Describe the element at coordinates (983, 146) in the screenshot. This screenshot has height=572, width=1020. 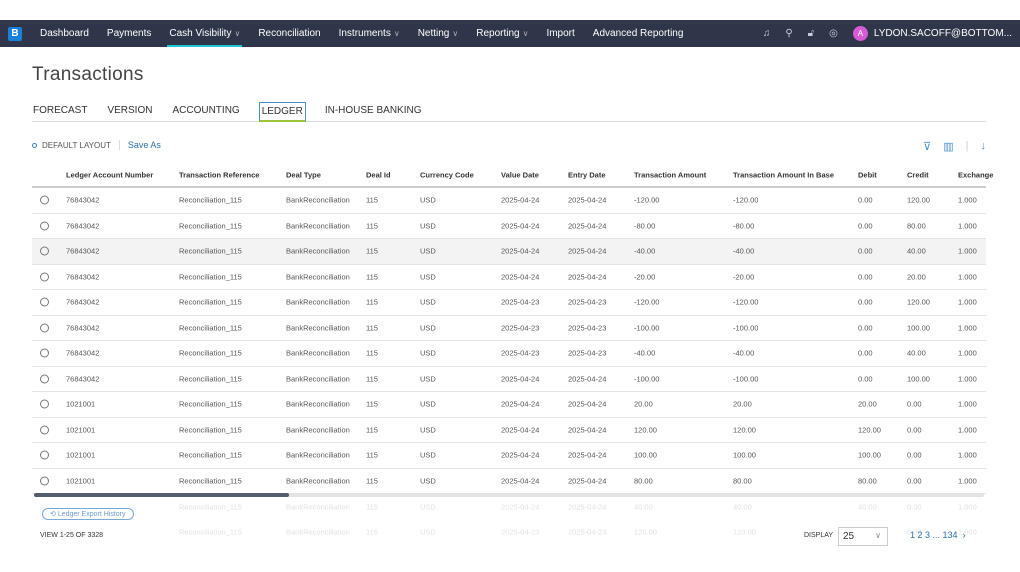
I see `download-icon: ↓` at that location.